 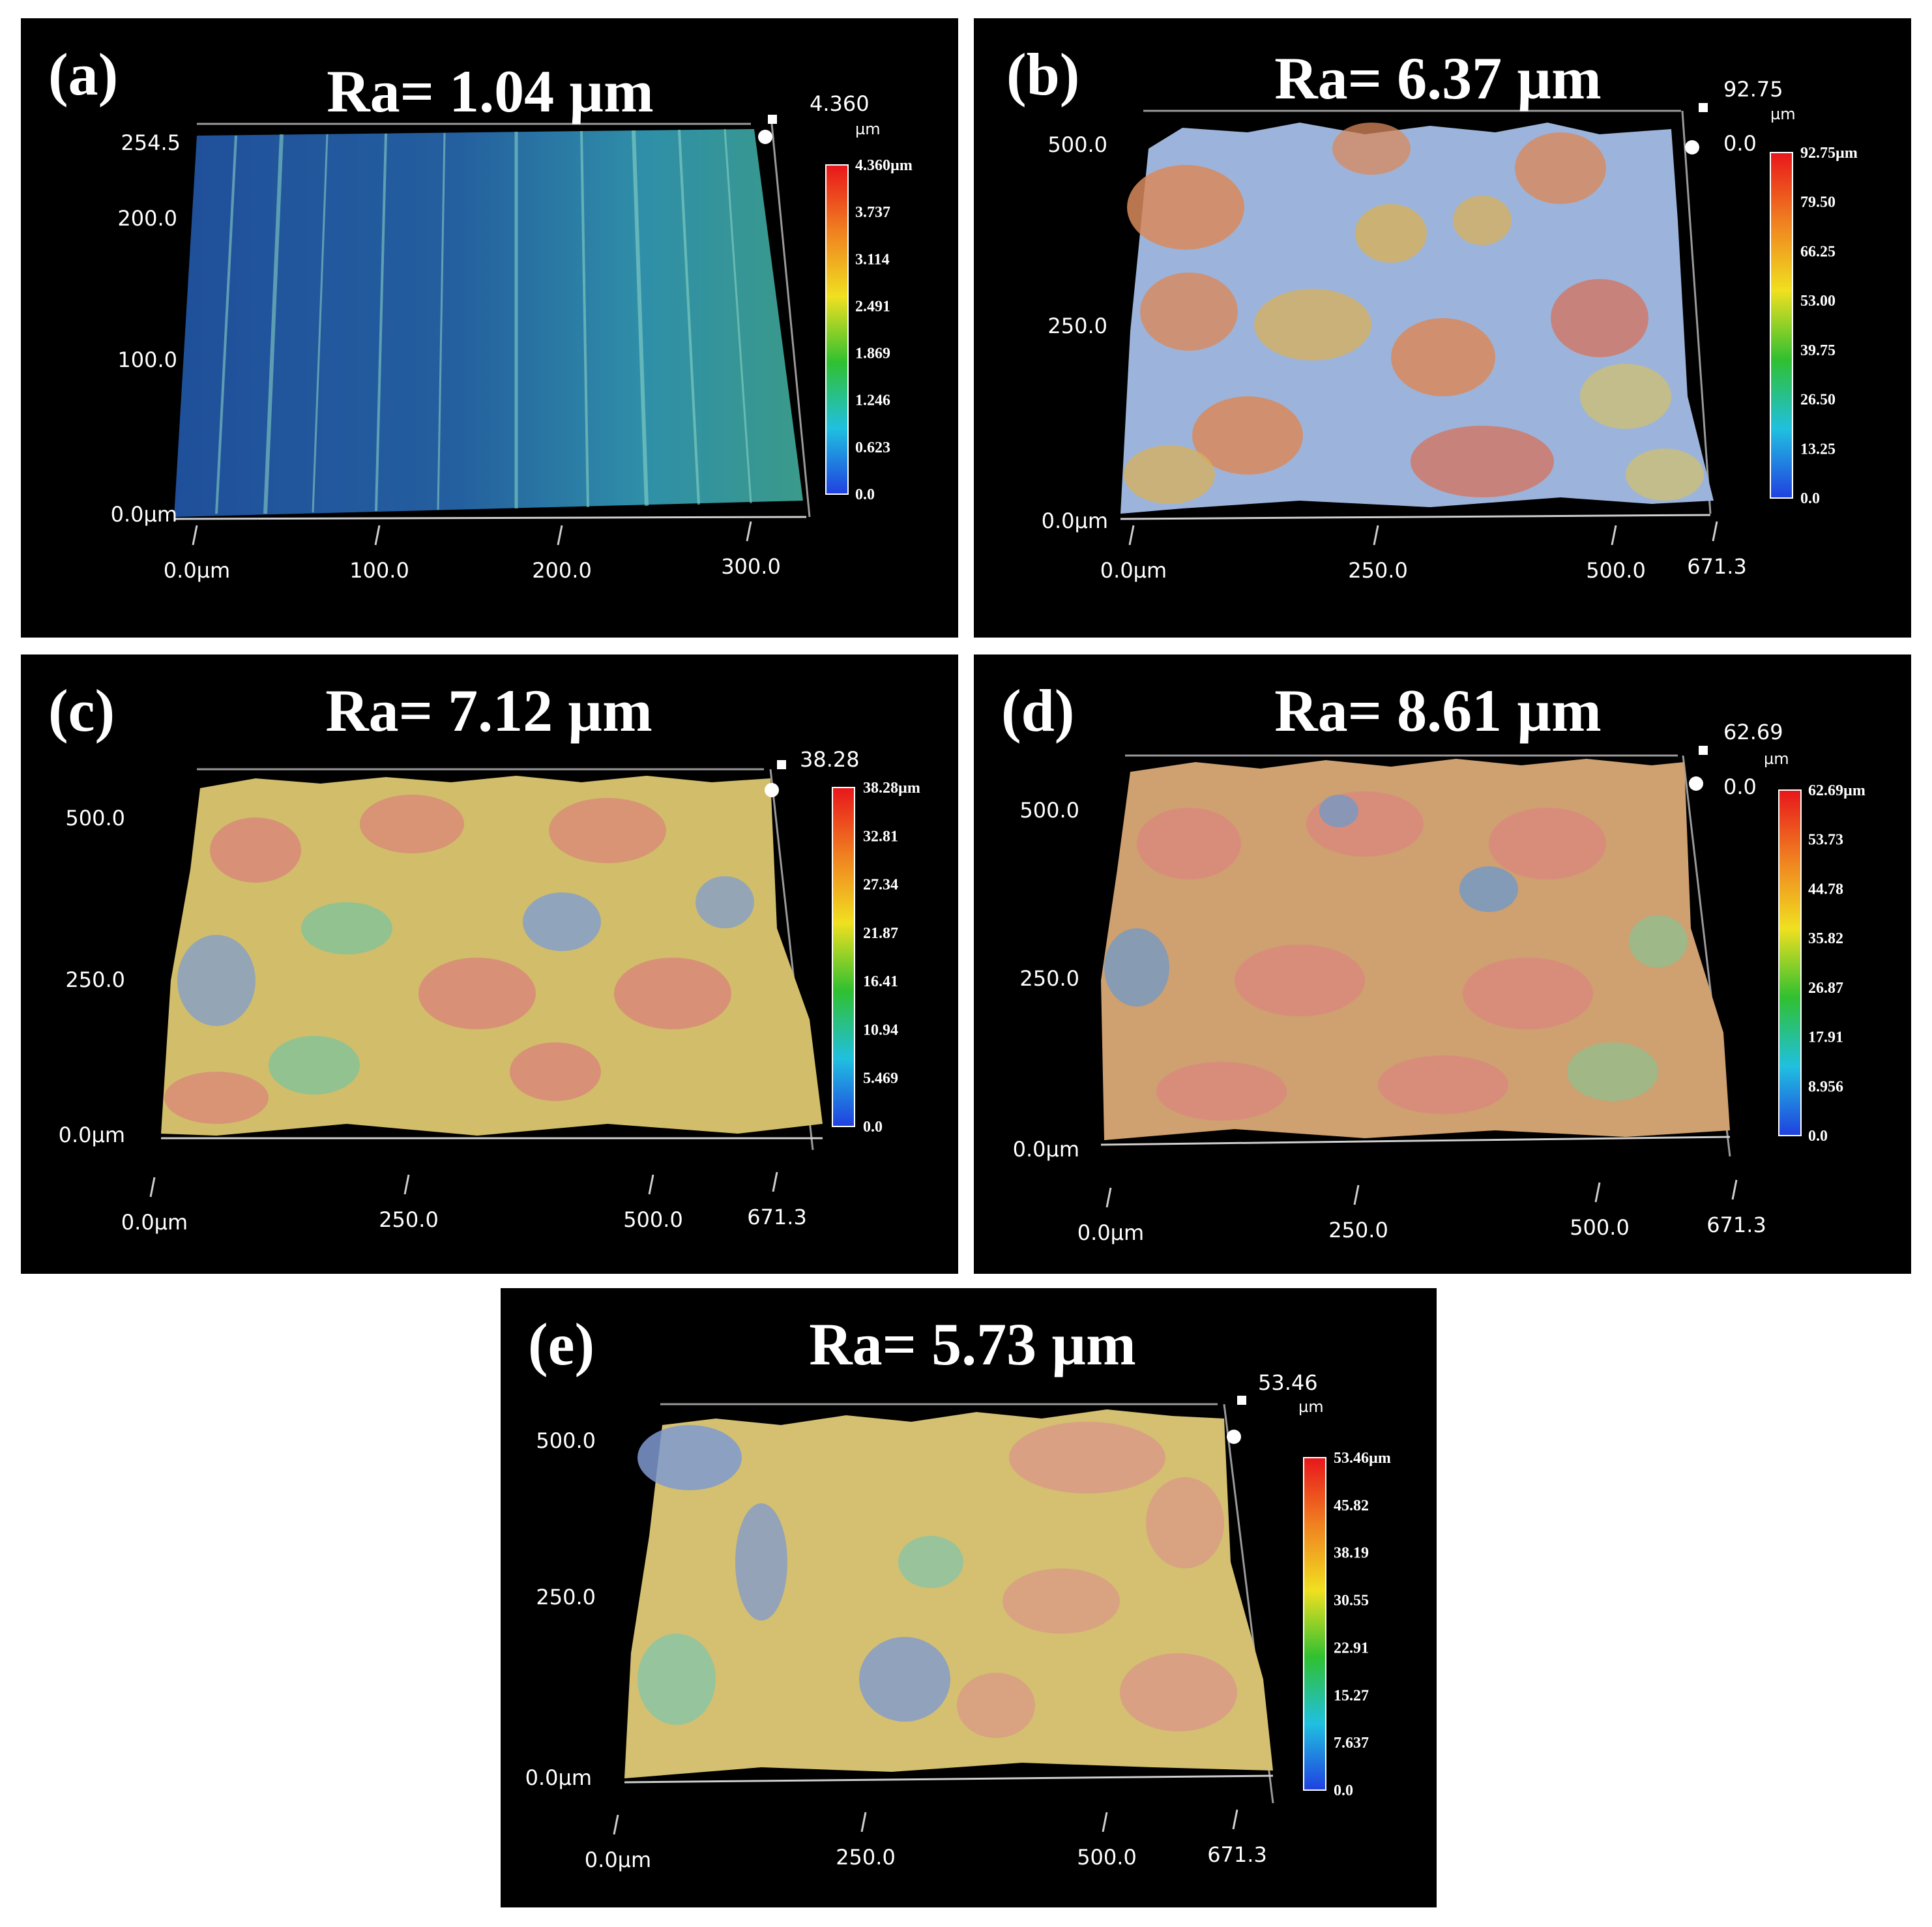 What do you see at coordinates (872, 400) in the screenshot?
I see `colorbar-tick-label: 1.246` at bounding box center [872, 400].